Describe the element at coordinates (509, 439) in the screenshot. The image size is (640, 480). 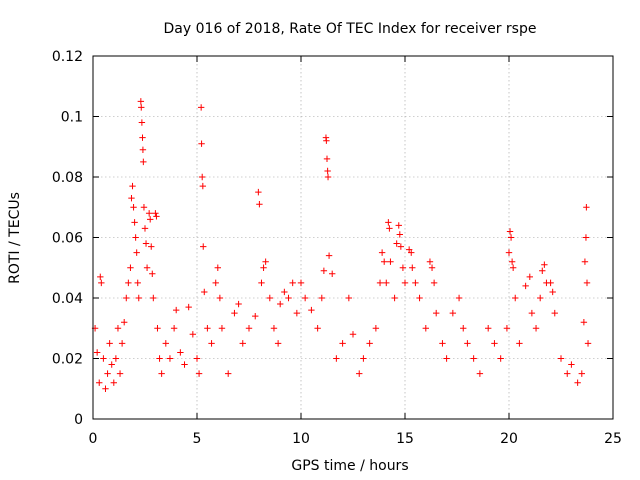
I see `x-tick-label: 20` at that location.